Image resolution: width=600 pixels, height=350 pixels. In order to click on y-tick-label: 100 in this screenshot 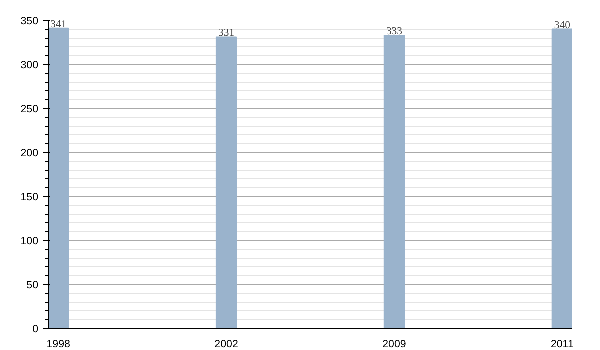, I will do `click(29, 242)`.